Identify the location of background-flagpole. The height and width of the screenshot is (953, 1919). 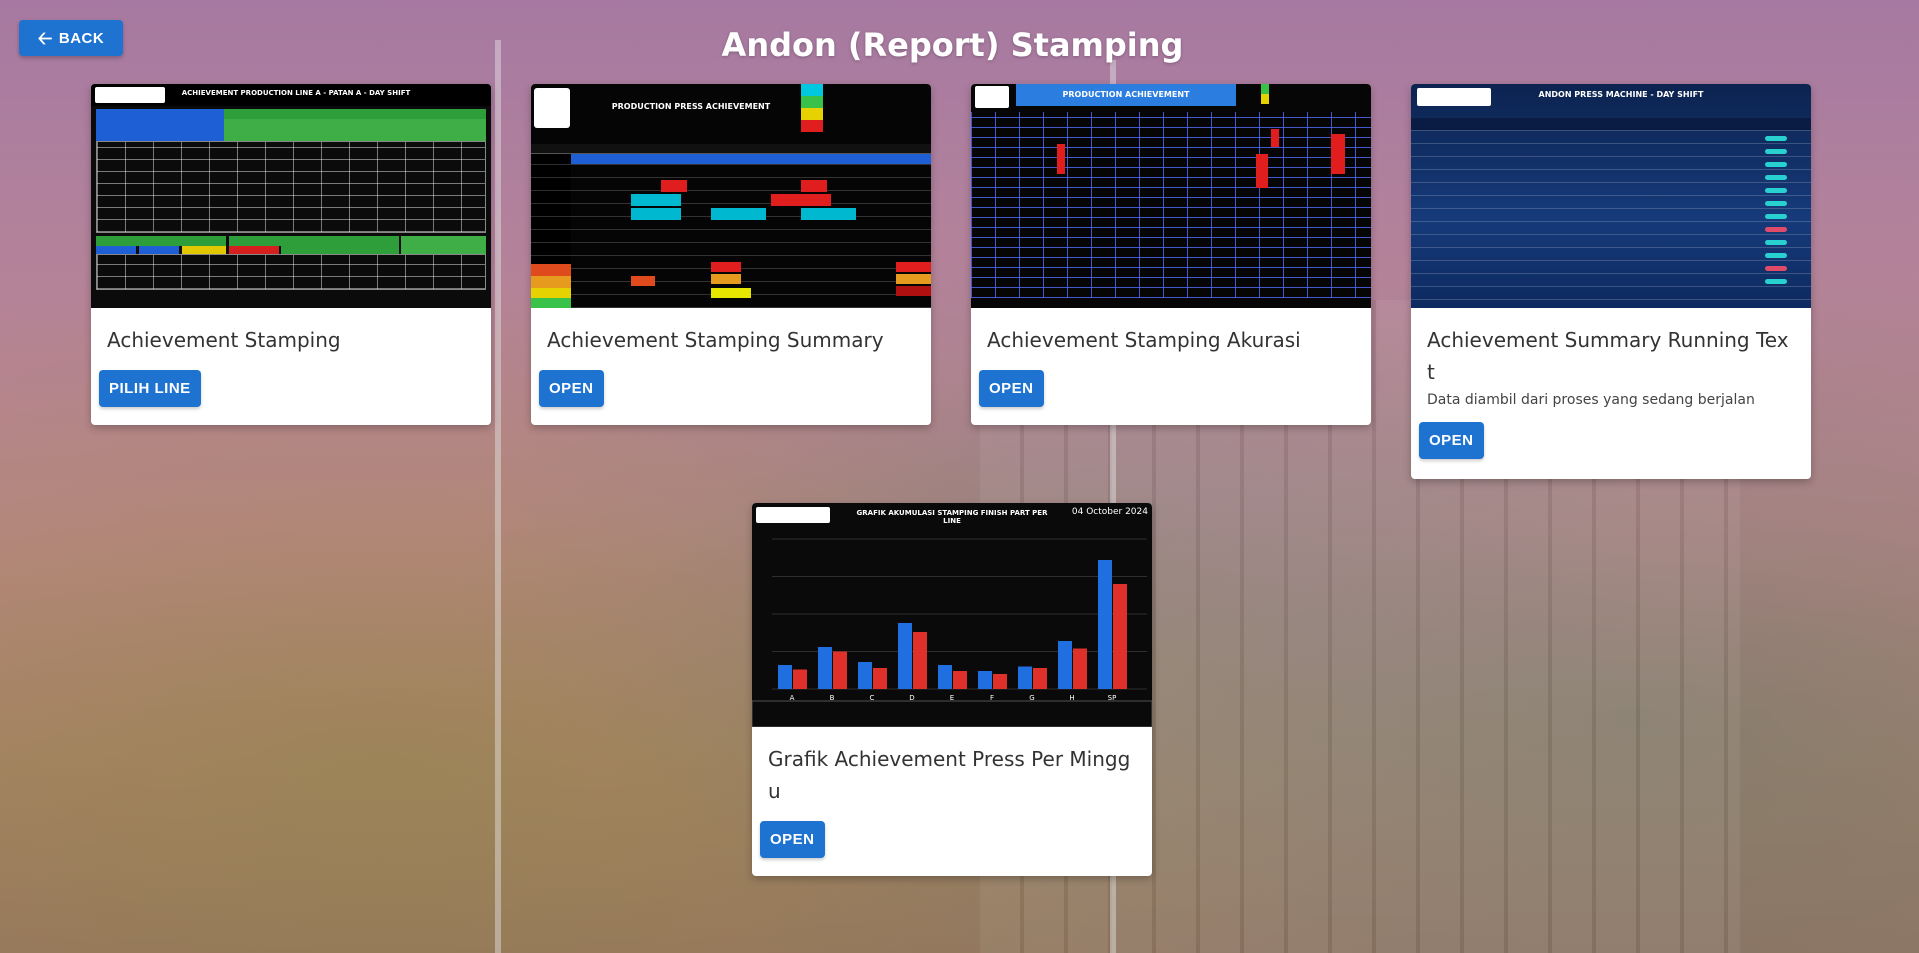
(498, 496).